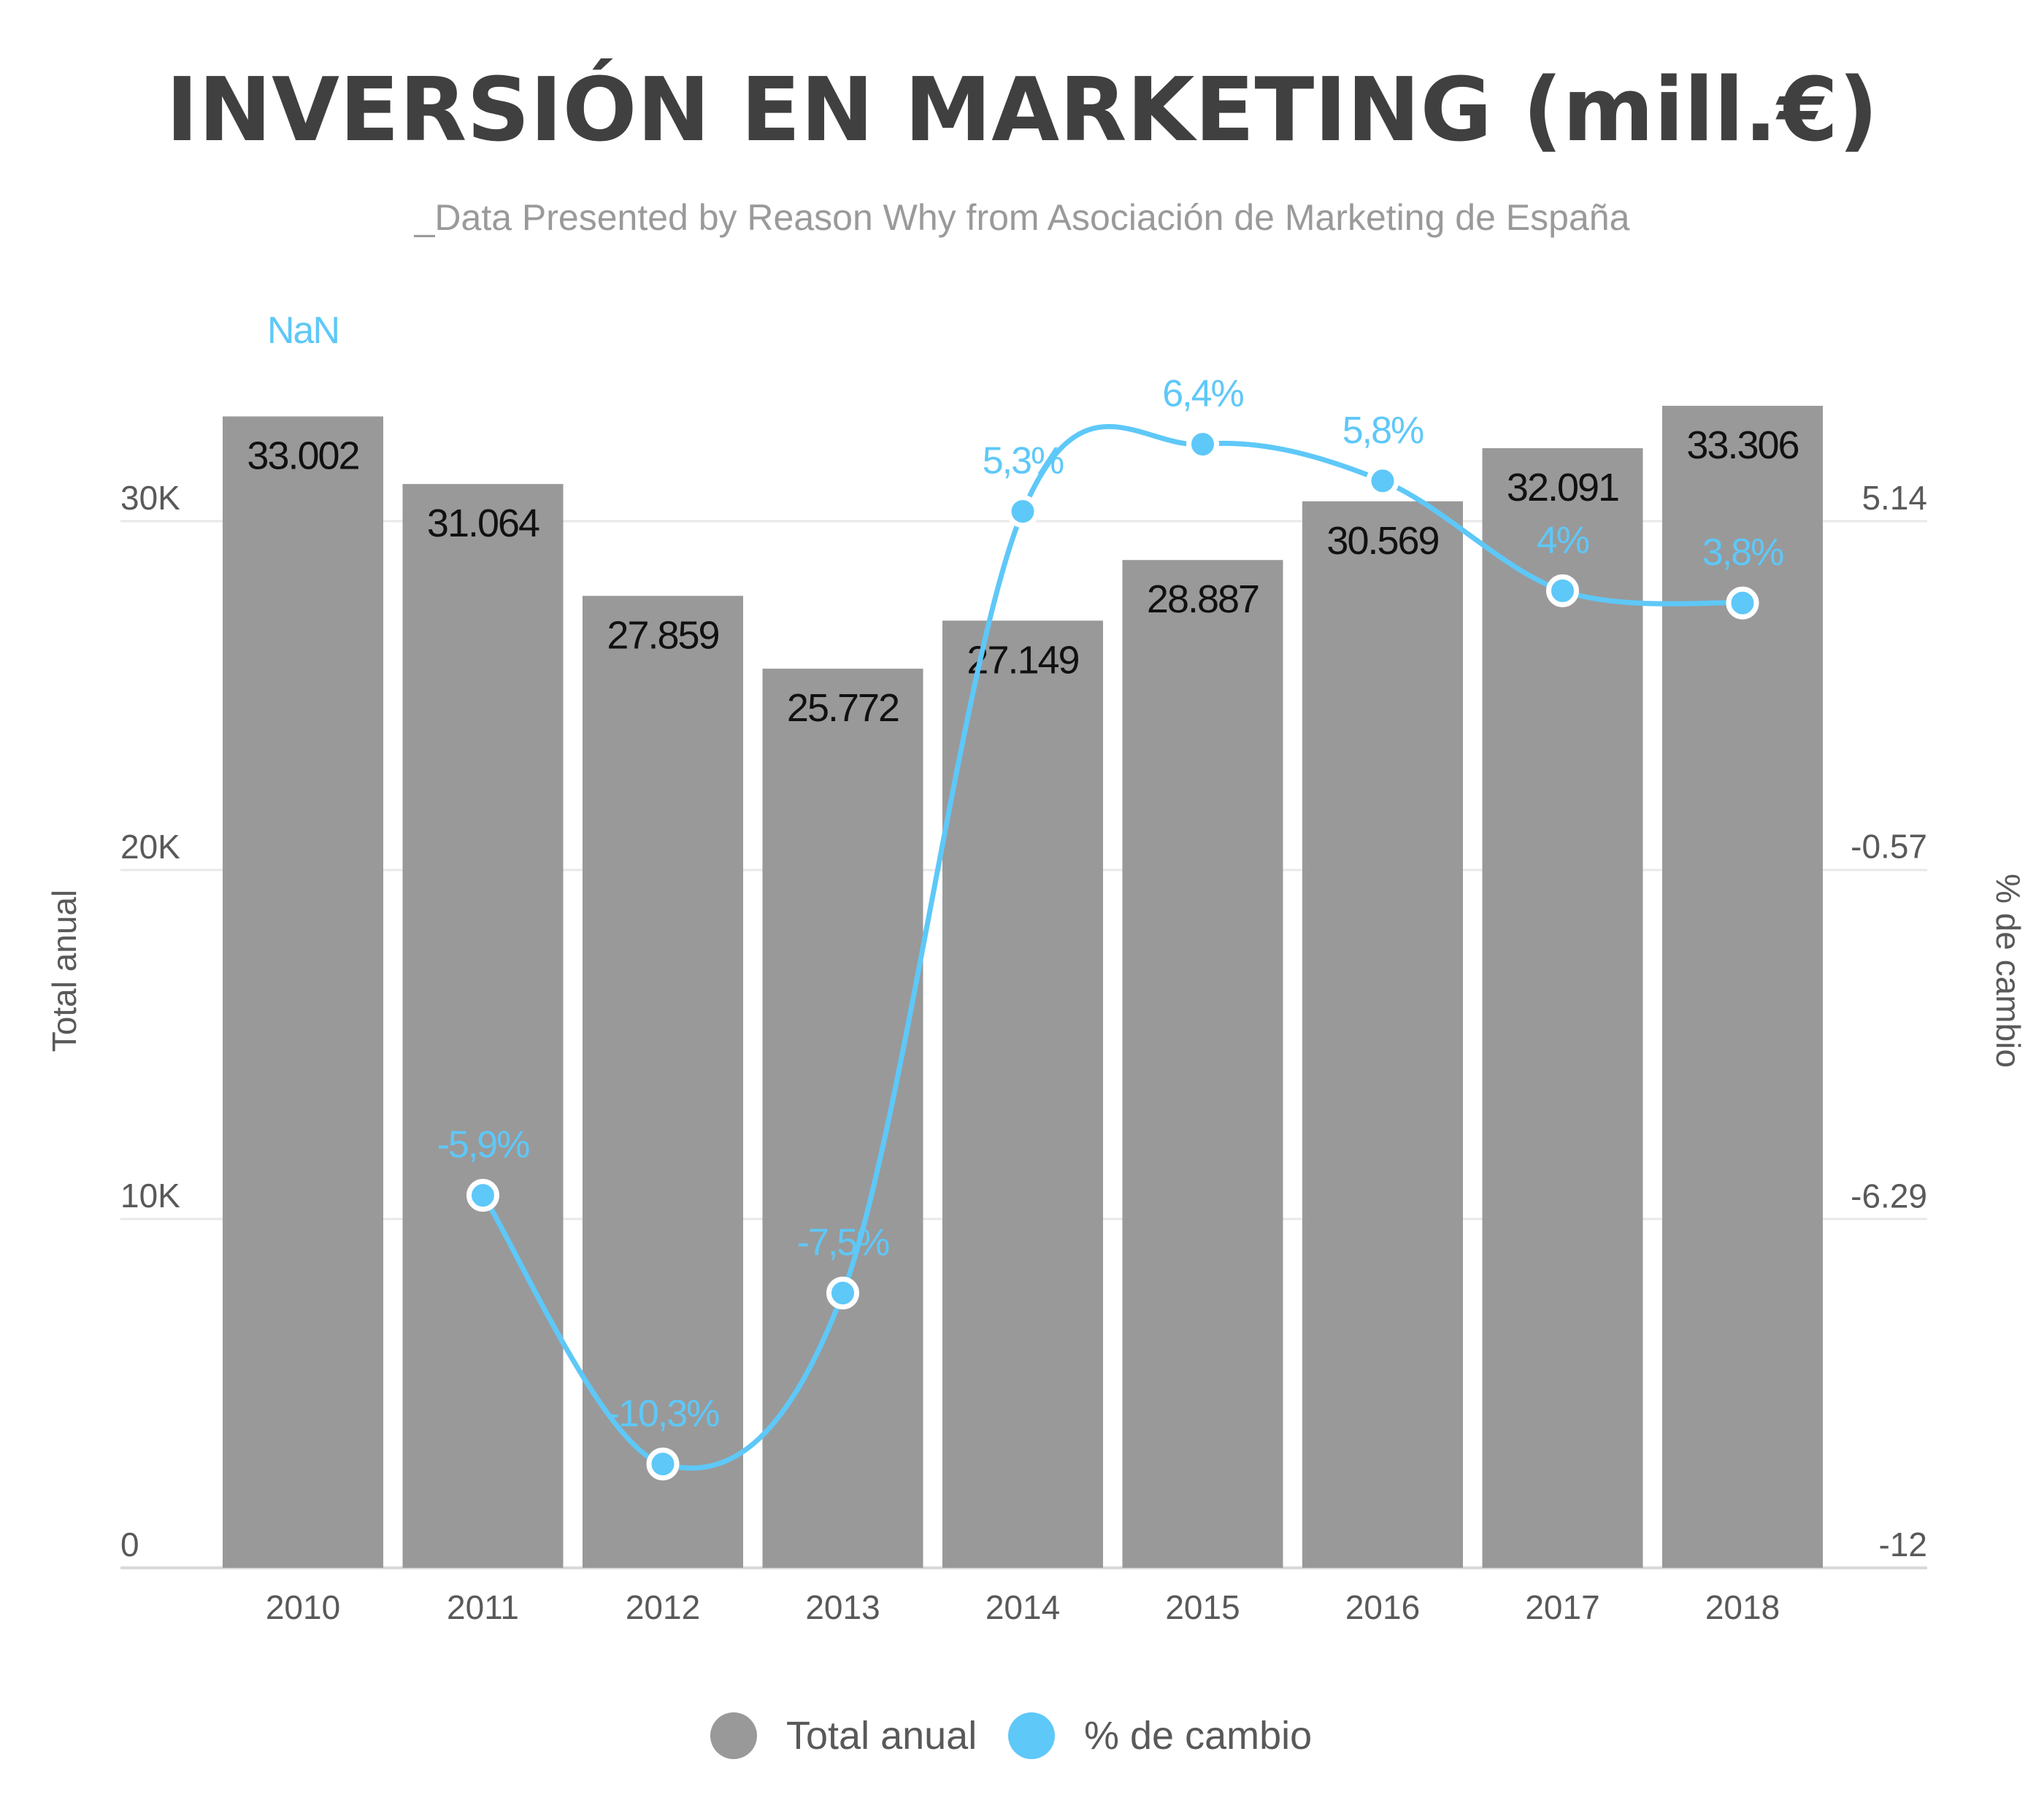 The image size is (2044, 1808). Describe the element at coordinates (1202, 1064) in the screenshot. I see `bar-2015` at that location.